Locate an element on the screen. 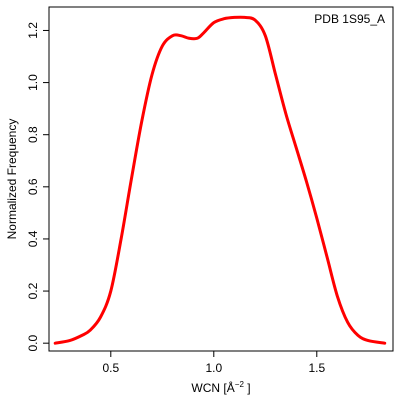  y-axis-title: Normalized Frequency is located at coordinates (12, 179).